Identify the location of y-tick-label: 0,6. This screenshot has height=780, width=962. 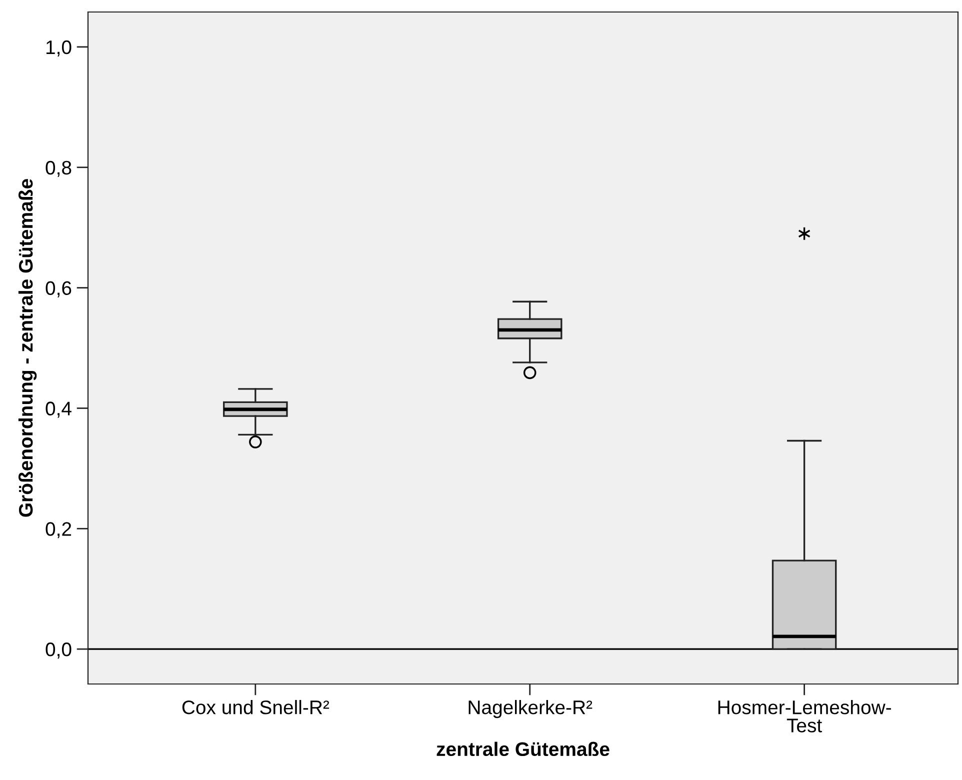
(59, 289).